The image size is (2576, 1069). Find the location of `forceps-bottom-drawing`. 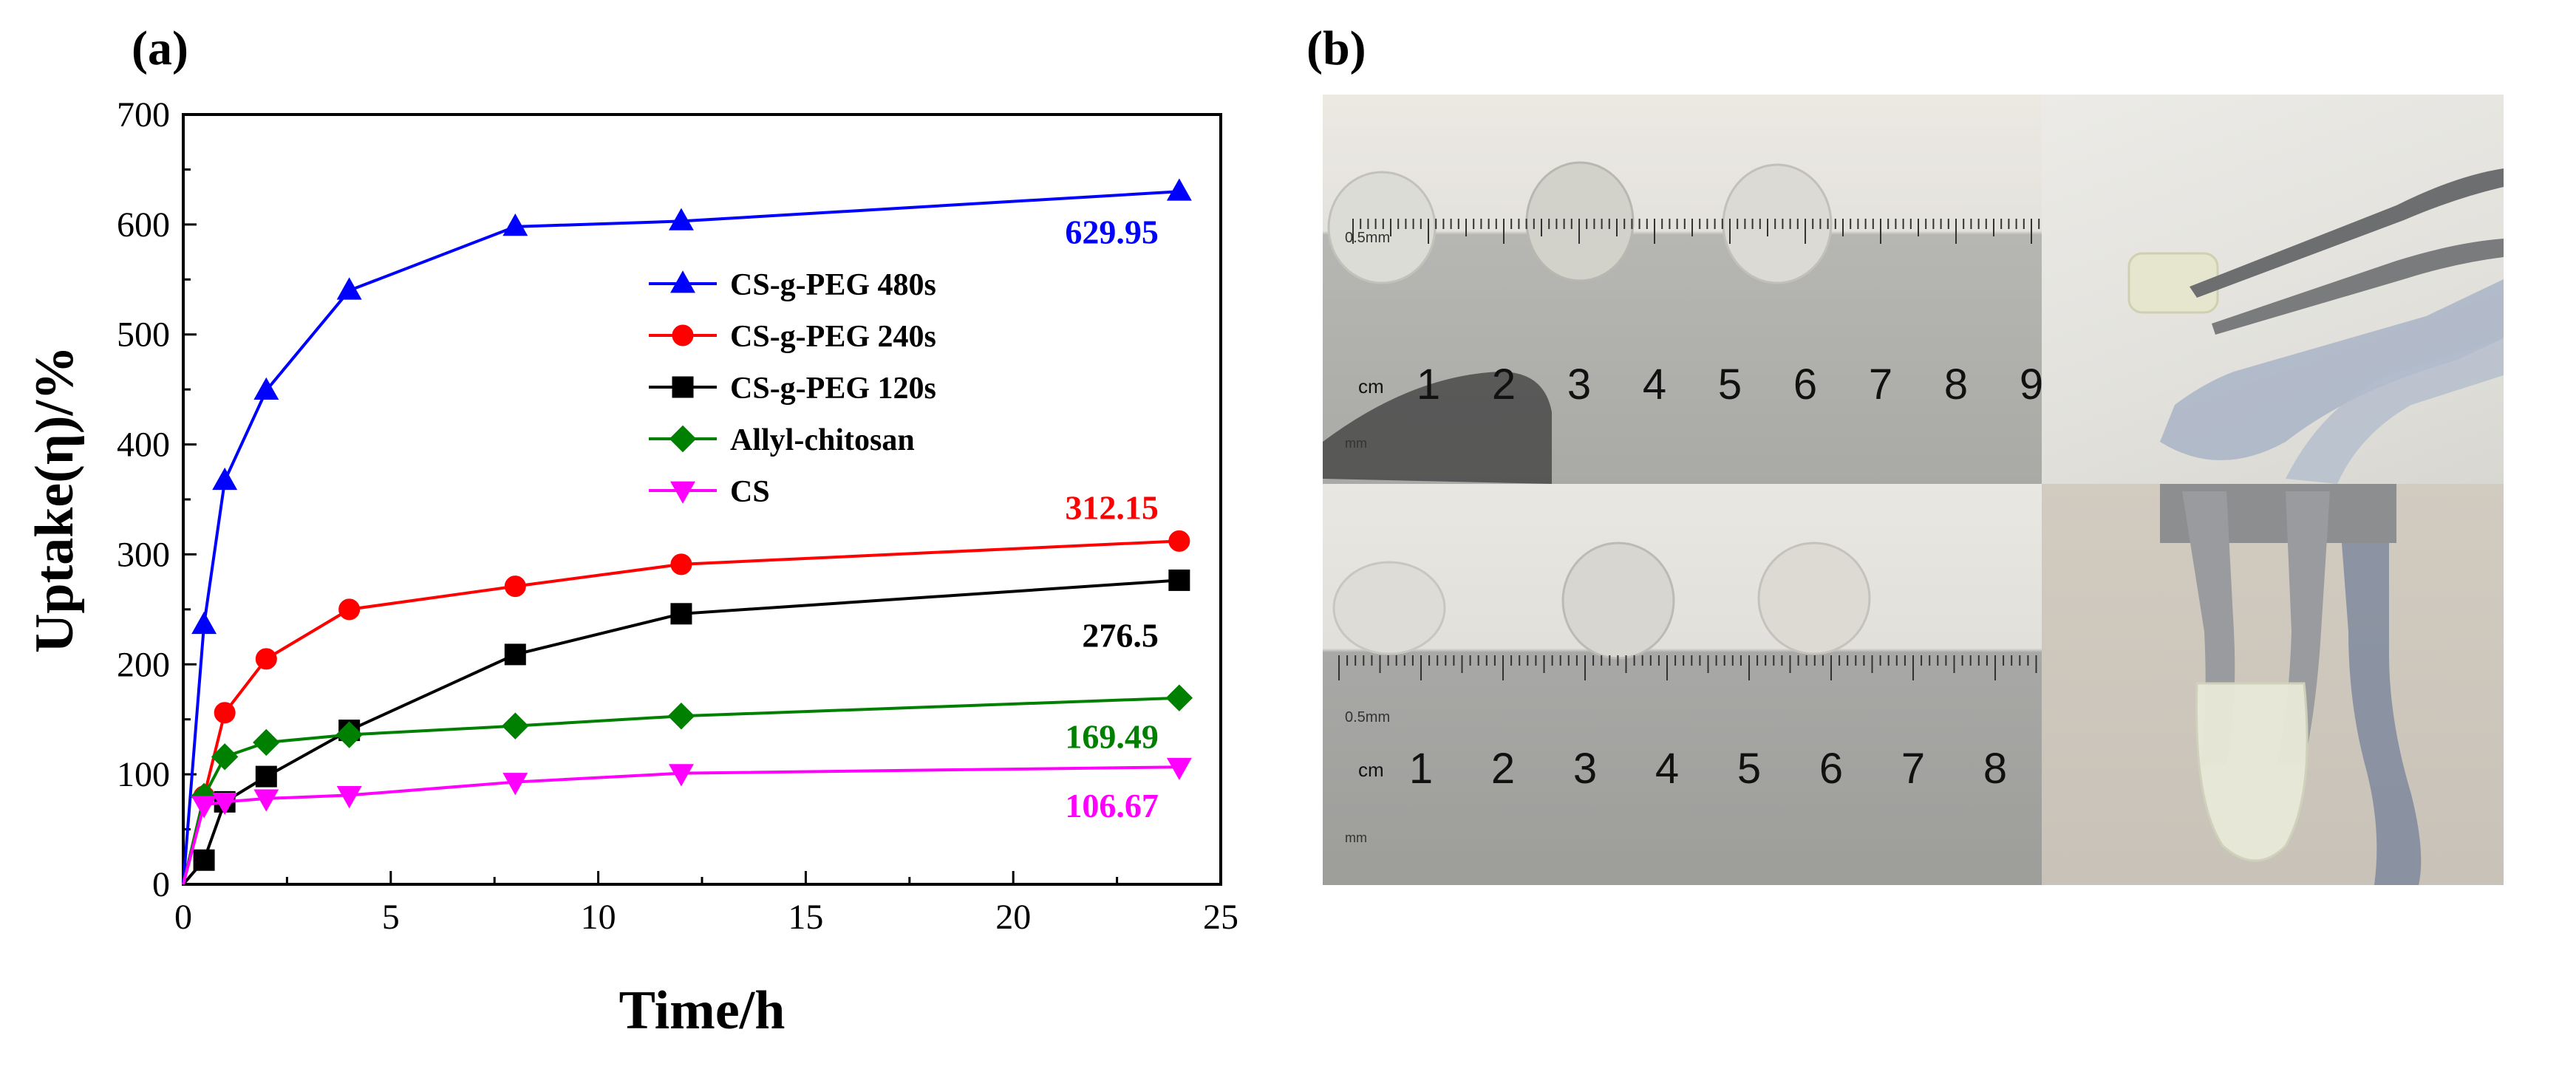

forceps-bottom-drawing is located at coordinates (2291, 684).